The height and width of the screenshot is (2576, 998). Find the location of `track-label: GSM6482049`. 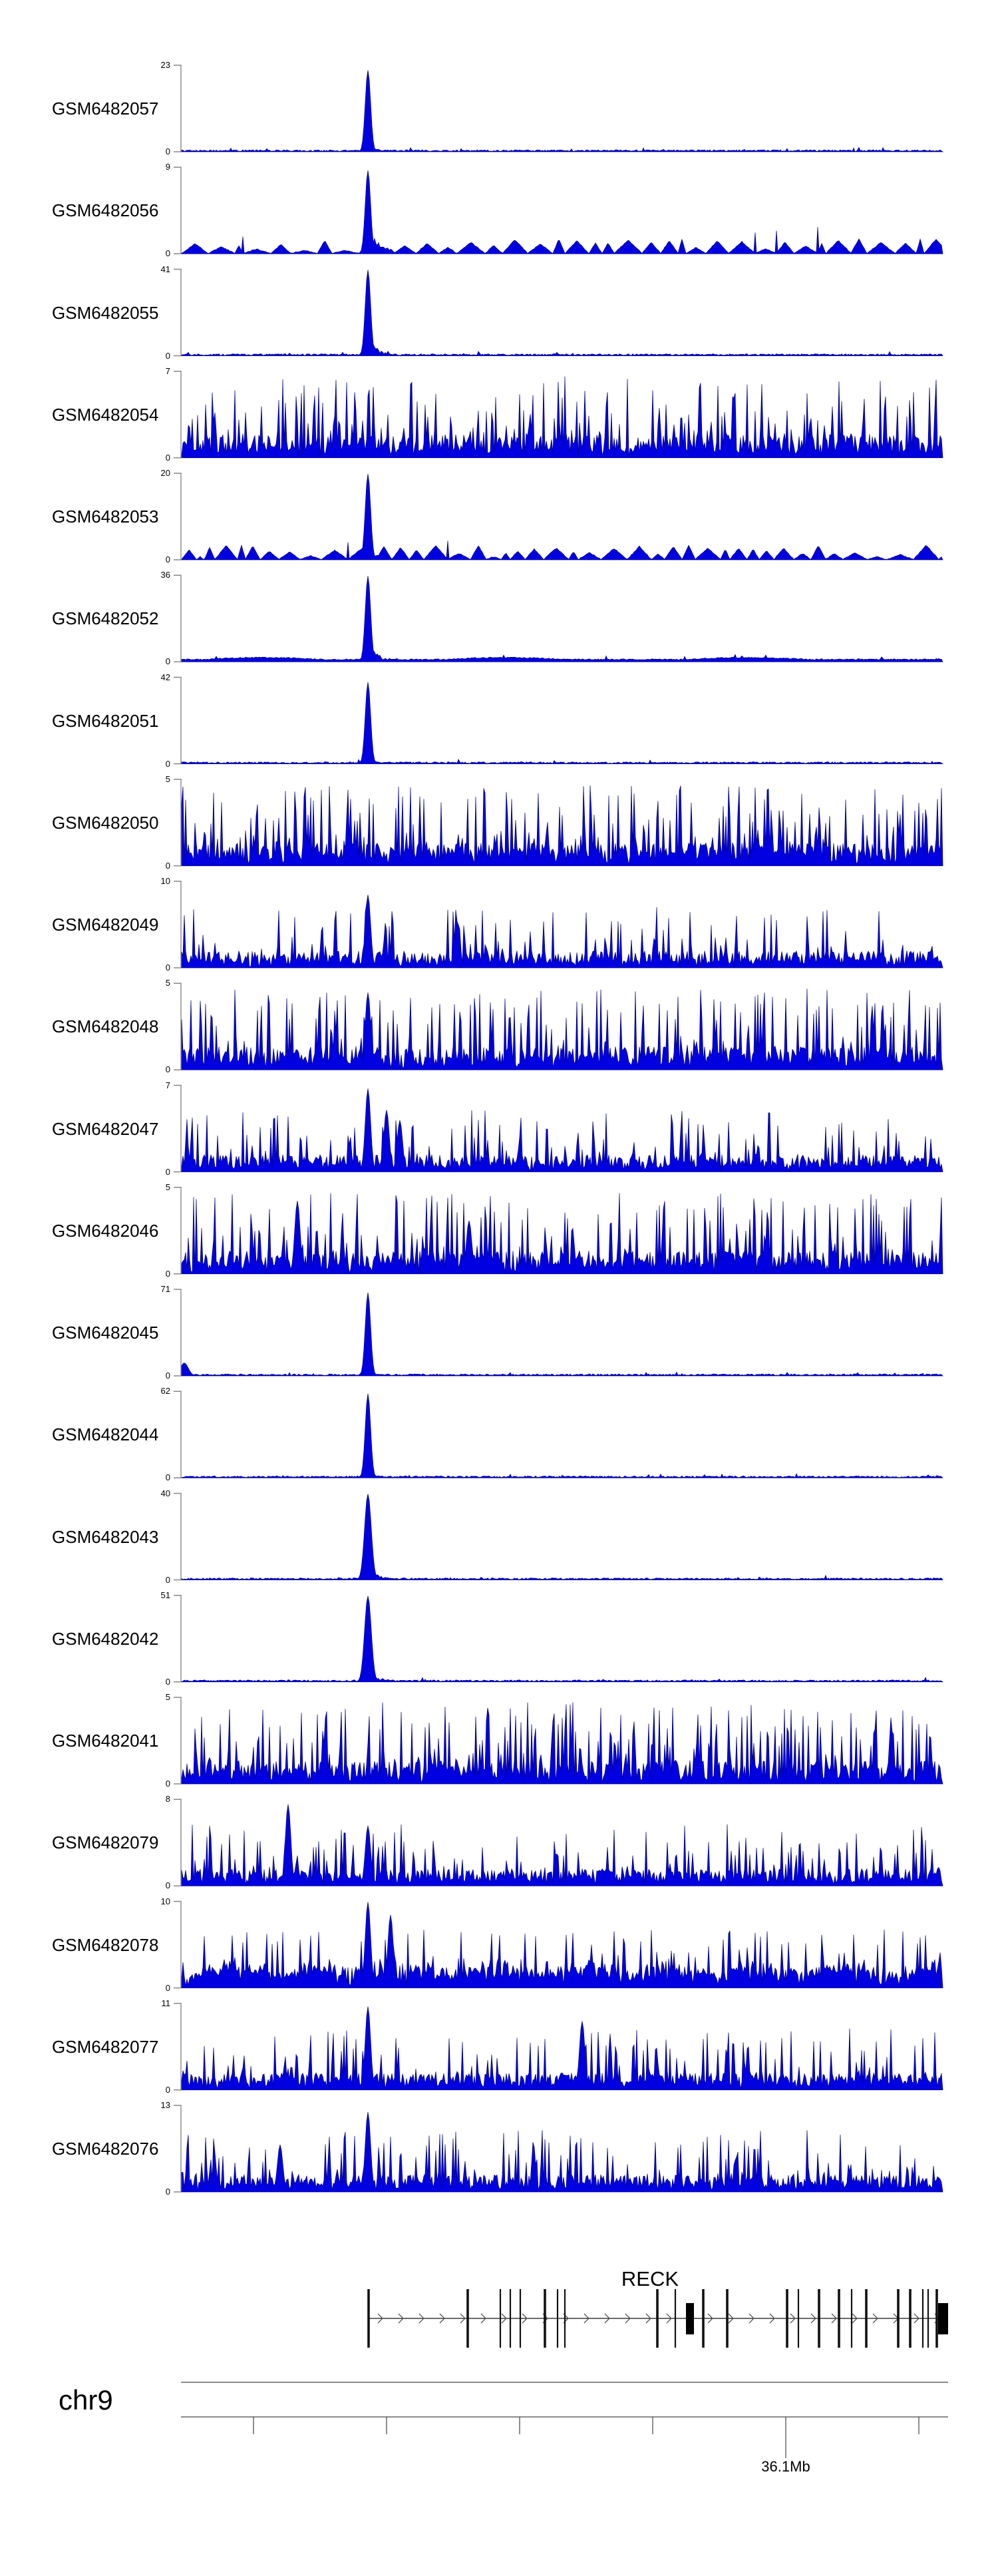

track-label: GSM6482049 is located at coordinates (105, 925).